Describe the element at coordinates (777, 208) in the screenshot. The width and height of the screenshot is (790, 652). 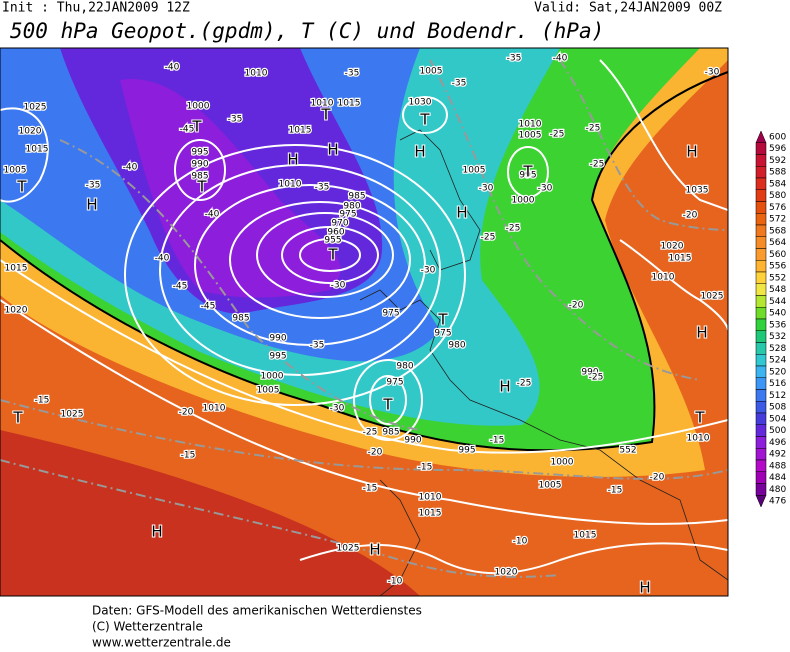
I see `colorbar-label: 576` at that location.